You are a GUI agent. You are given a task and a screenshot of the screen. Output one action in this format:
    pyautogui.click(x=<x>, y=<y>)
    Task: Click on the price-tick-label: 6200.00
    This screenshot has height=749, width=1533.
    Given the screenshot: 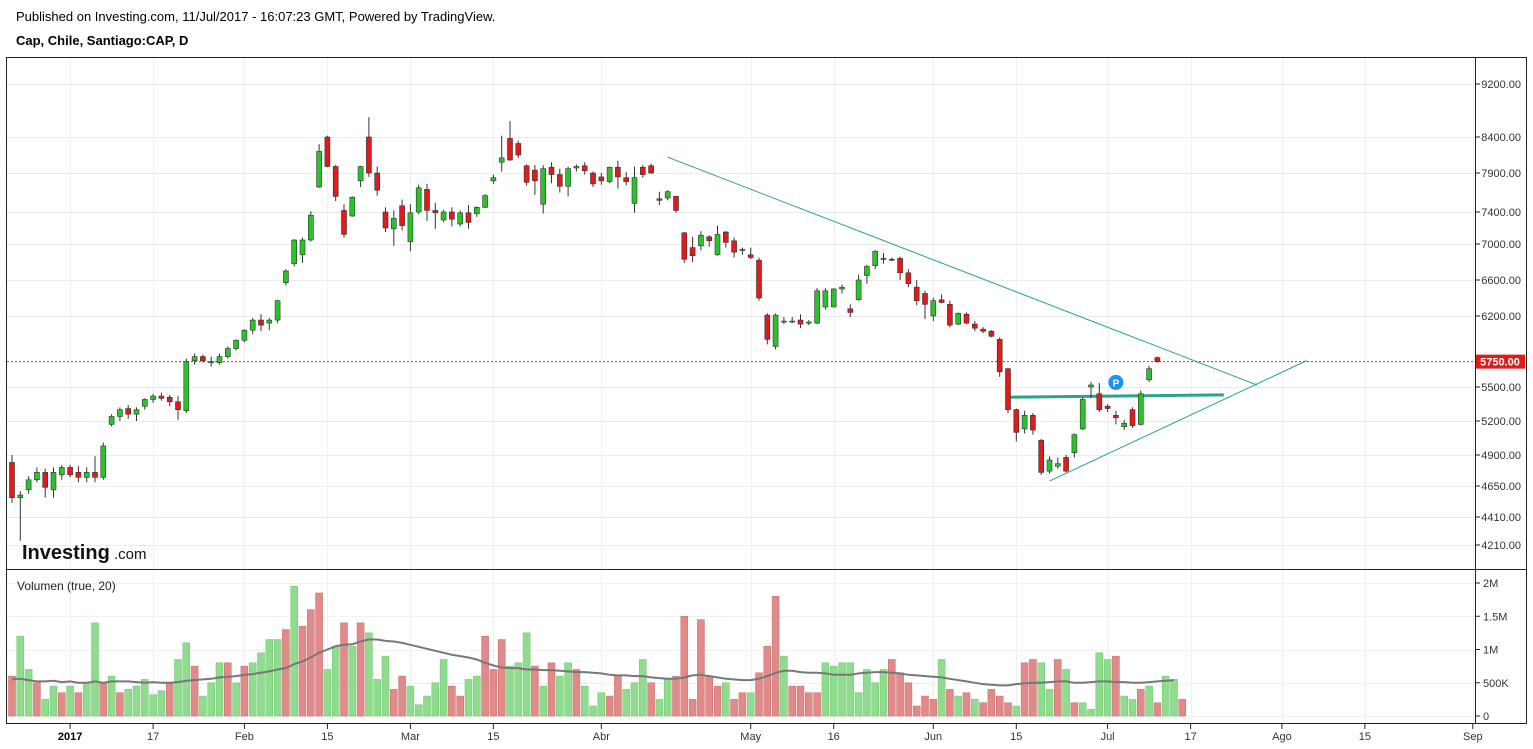 What is the action you would take?
    pyautogui.click(x=1501, y=317)
    